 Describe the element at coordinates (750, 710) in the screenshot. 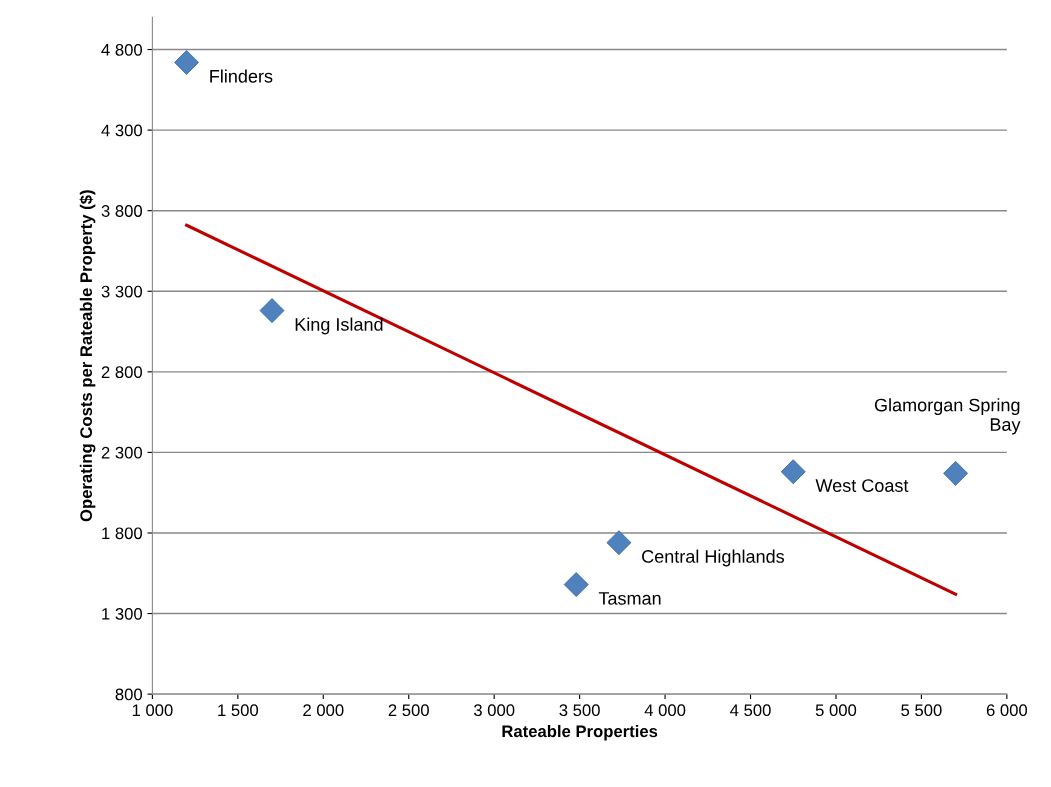

I see `x-tick-label: 4 500` at that location.